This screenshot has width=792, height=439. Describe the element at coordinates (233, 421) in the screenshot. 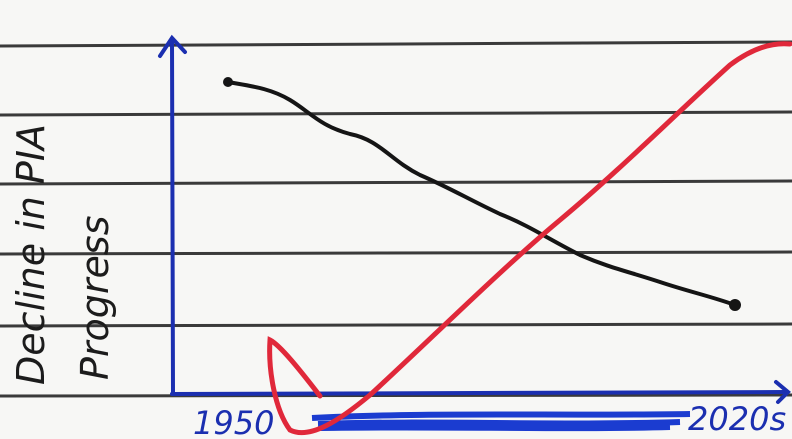

I see `x-start-label: 1950` at that location.